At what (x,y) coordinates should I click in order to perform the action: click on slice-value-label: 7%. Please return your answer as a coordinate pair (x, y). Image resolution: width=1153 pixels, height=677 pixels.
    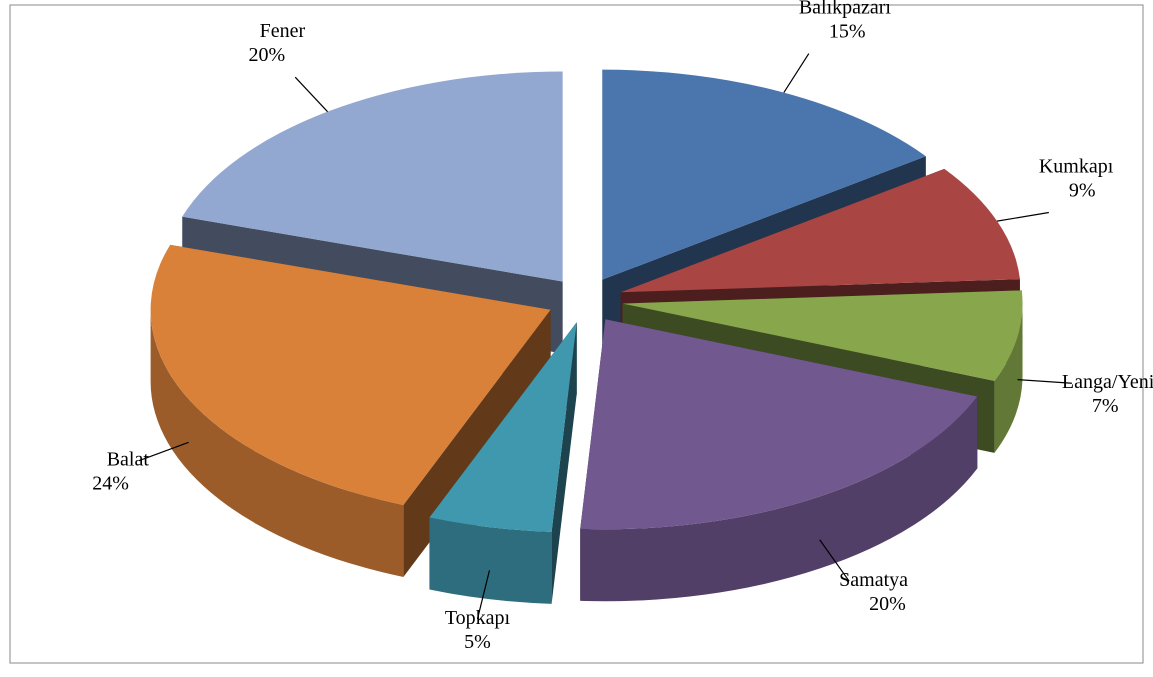
    Looking at the image, I should click on (1105, 406).